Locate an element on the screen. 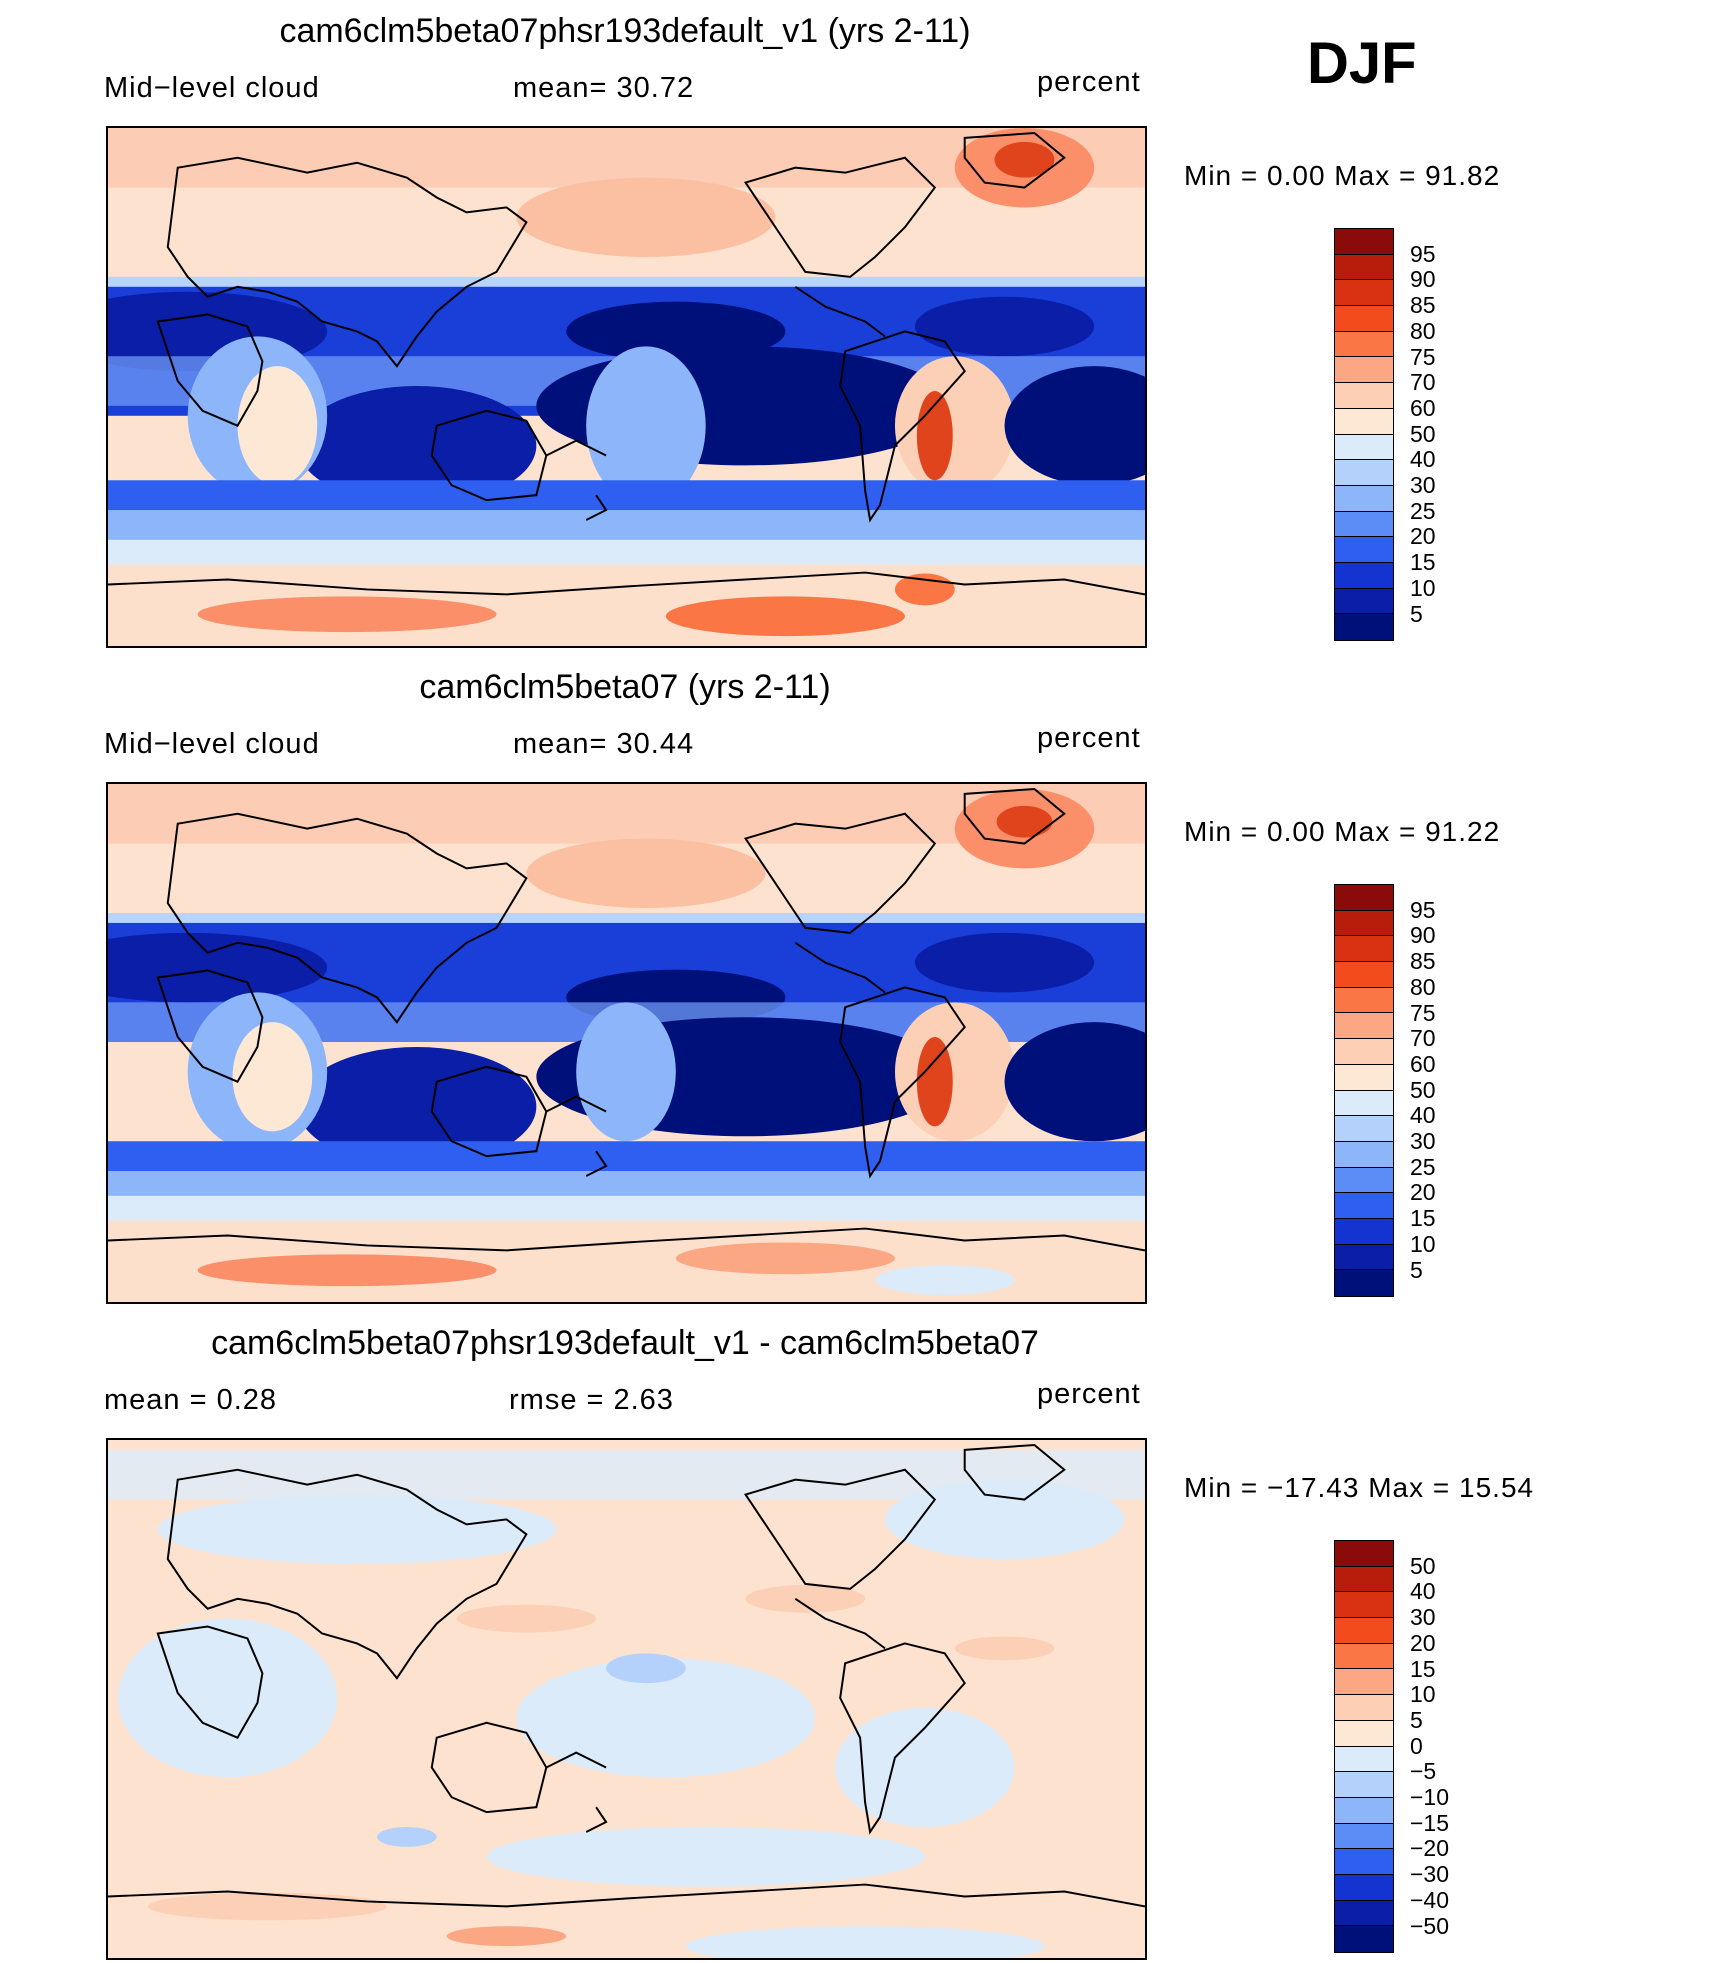  panel-3-mean-label: mean = 0.28 is located at coordinates (191, 1400).